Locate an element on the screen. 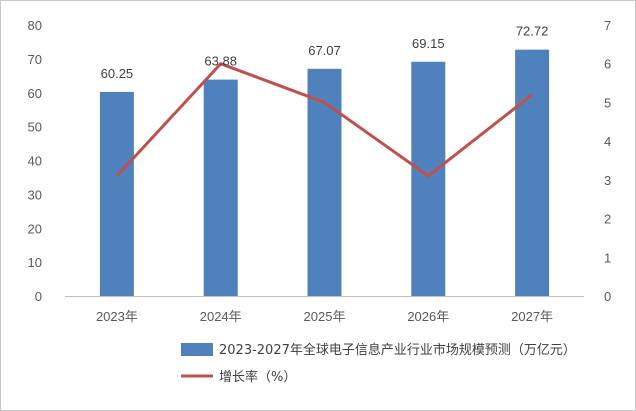 The height and width of the screenshot is (411, 636). legend-line-label: 增长率（%） is located at coordinates (257, 377).